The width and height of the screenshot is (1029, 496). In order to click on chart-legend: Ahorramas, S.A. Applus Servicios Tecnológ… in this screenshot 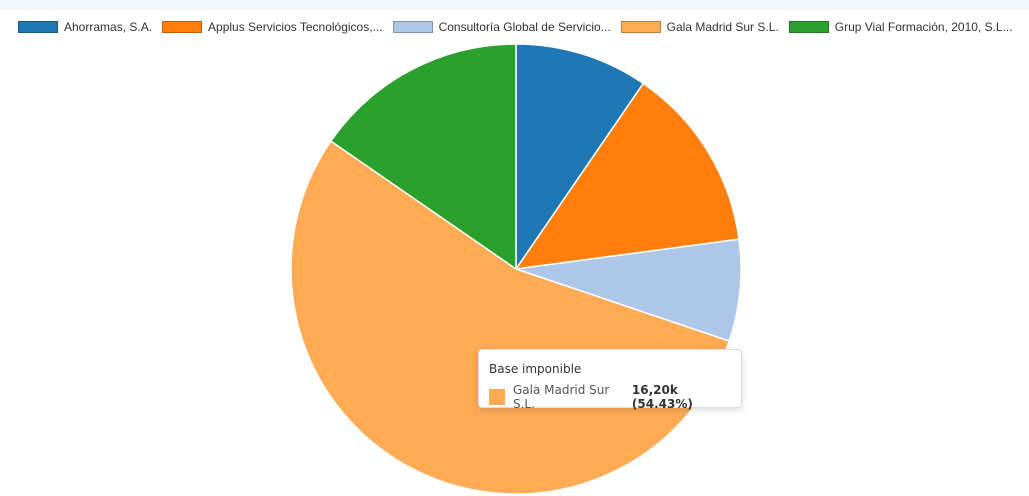, I will do `click(520, 27)`.